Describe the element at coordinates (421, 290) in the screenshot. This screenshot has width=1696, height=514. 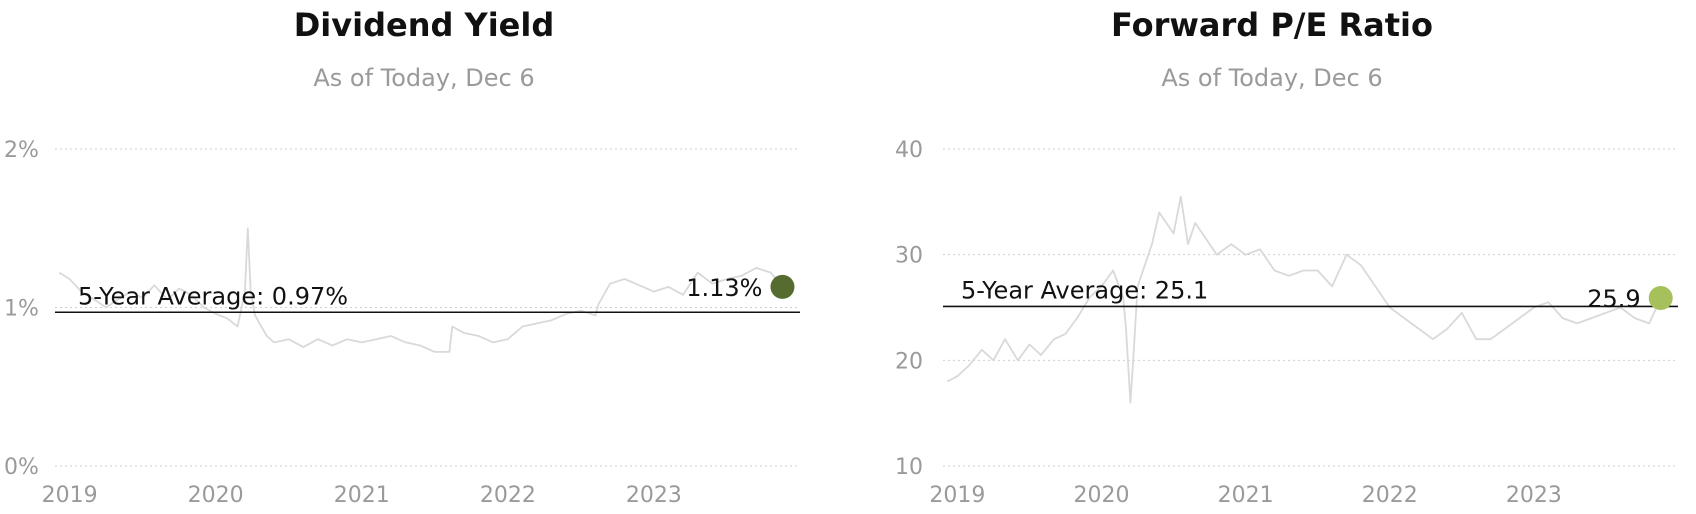
I see `series-line` at that location.